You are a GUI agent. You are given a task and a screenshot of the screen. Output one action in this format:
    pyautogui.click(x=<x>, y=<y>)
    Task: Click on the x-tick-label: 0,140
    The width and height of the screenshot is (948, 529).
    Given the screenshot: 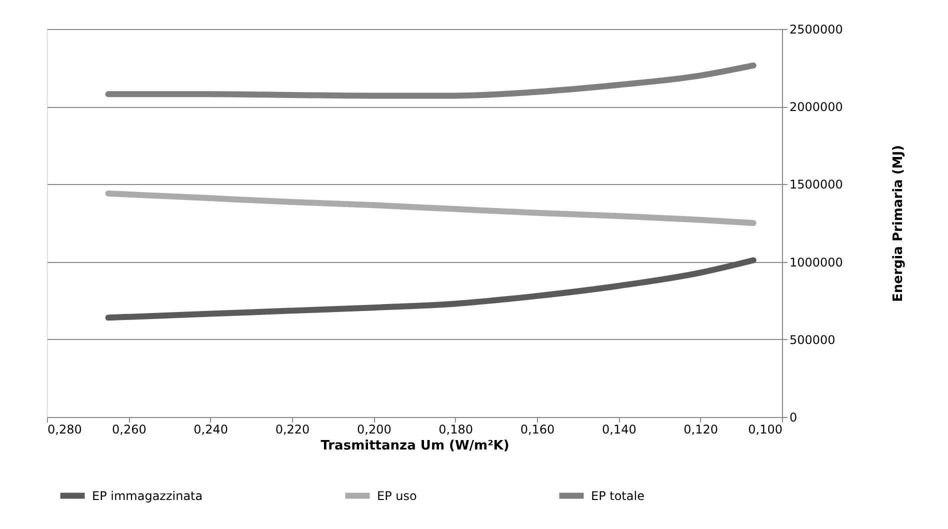 What is the action you would take?
    pyautogui.click(x=619, y=429)
    